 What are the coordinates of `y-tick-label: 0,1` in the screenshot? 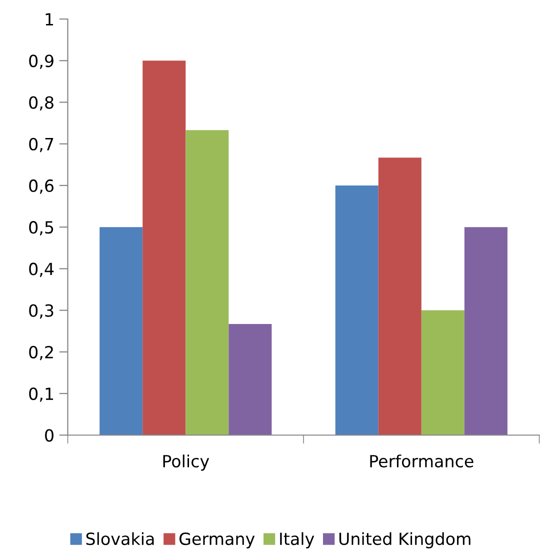 It's located at (41, 394).